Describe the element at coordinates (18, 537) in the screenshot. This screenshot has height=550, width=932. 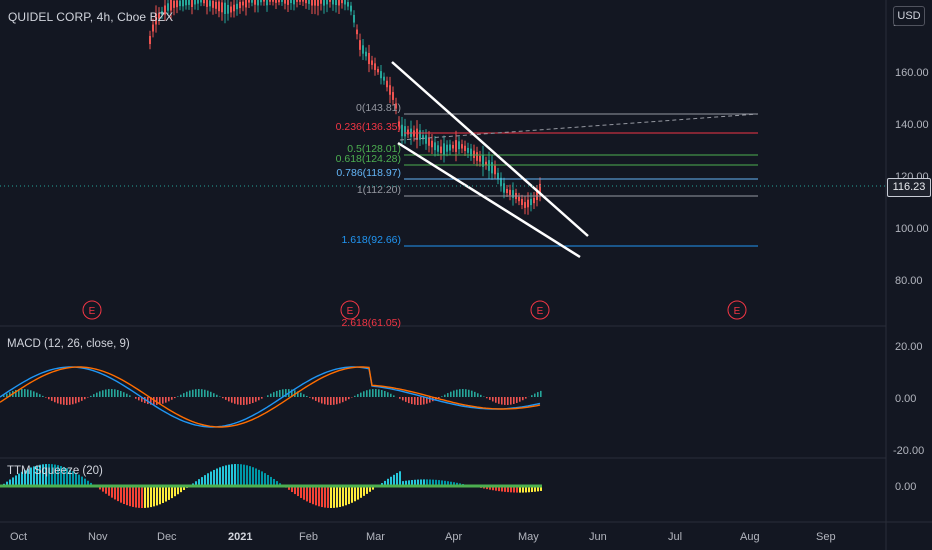
I see `time-axis-label: Oct` at that location.